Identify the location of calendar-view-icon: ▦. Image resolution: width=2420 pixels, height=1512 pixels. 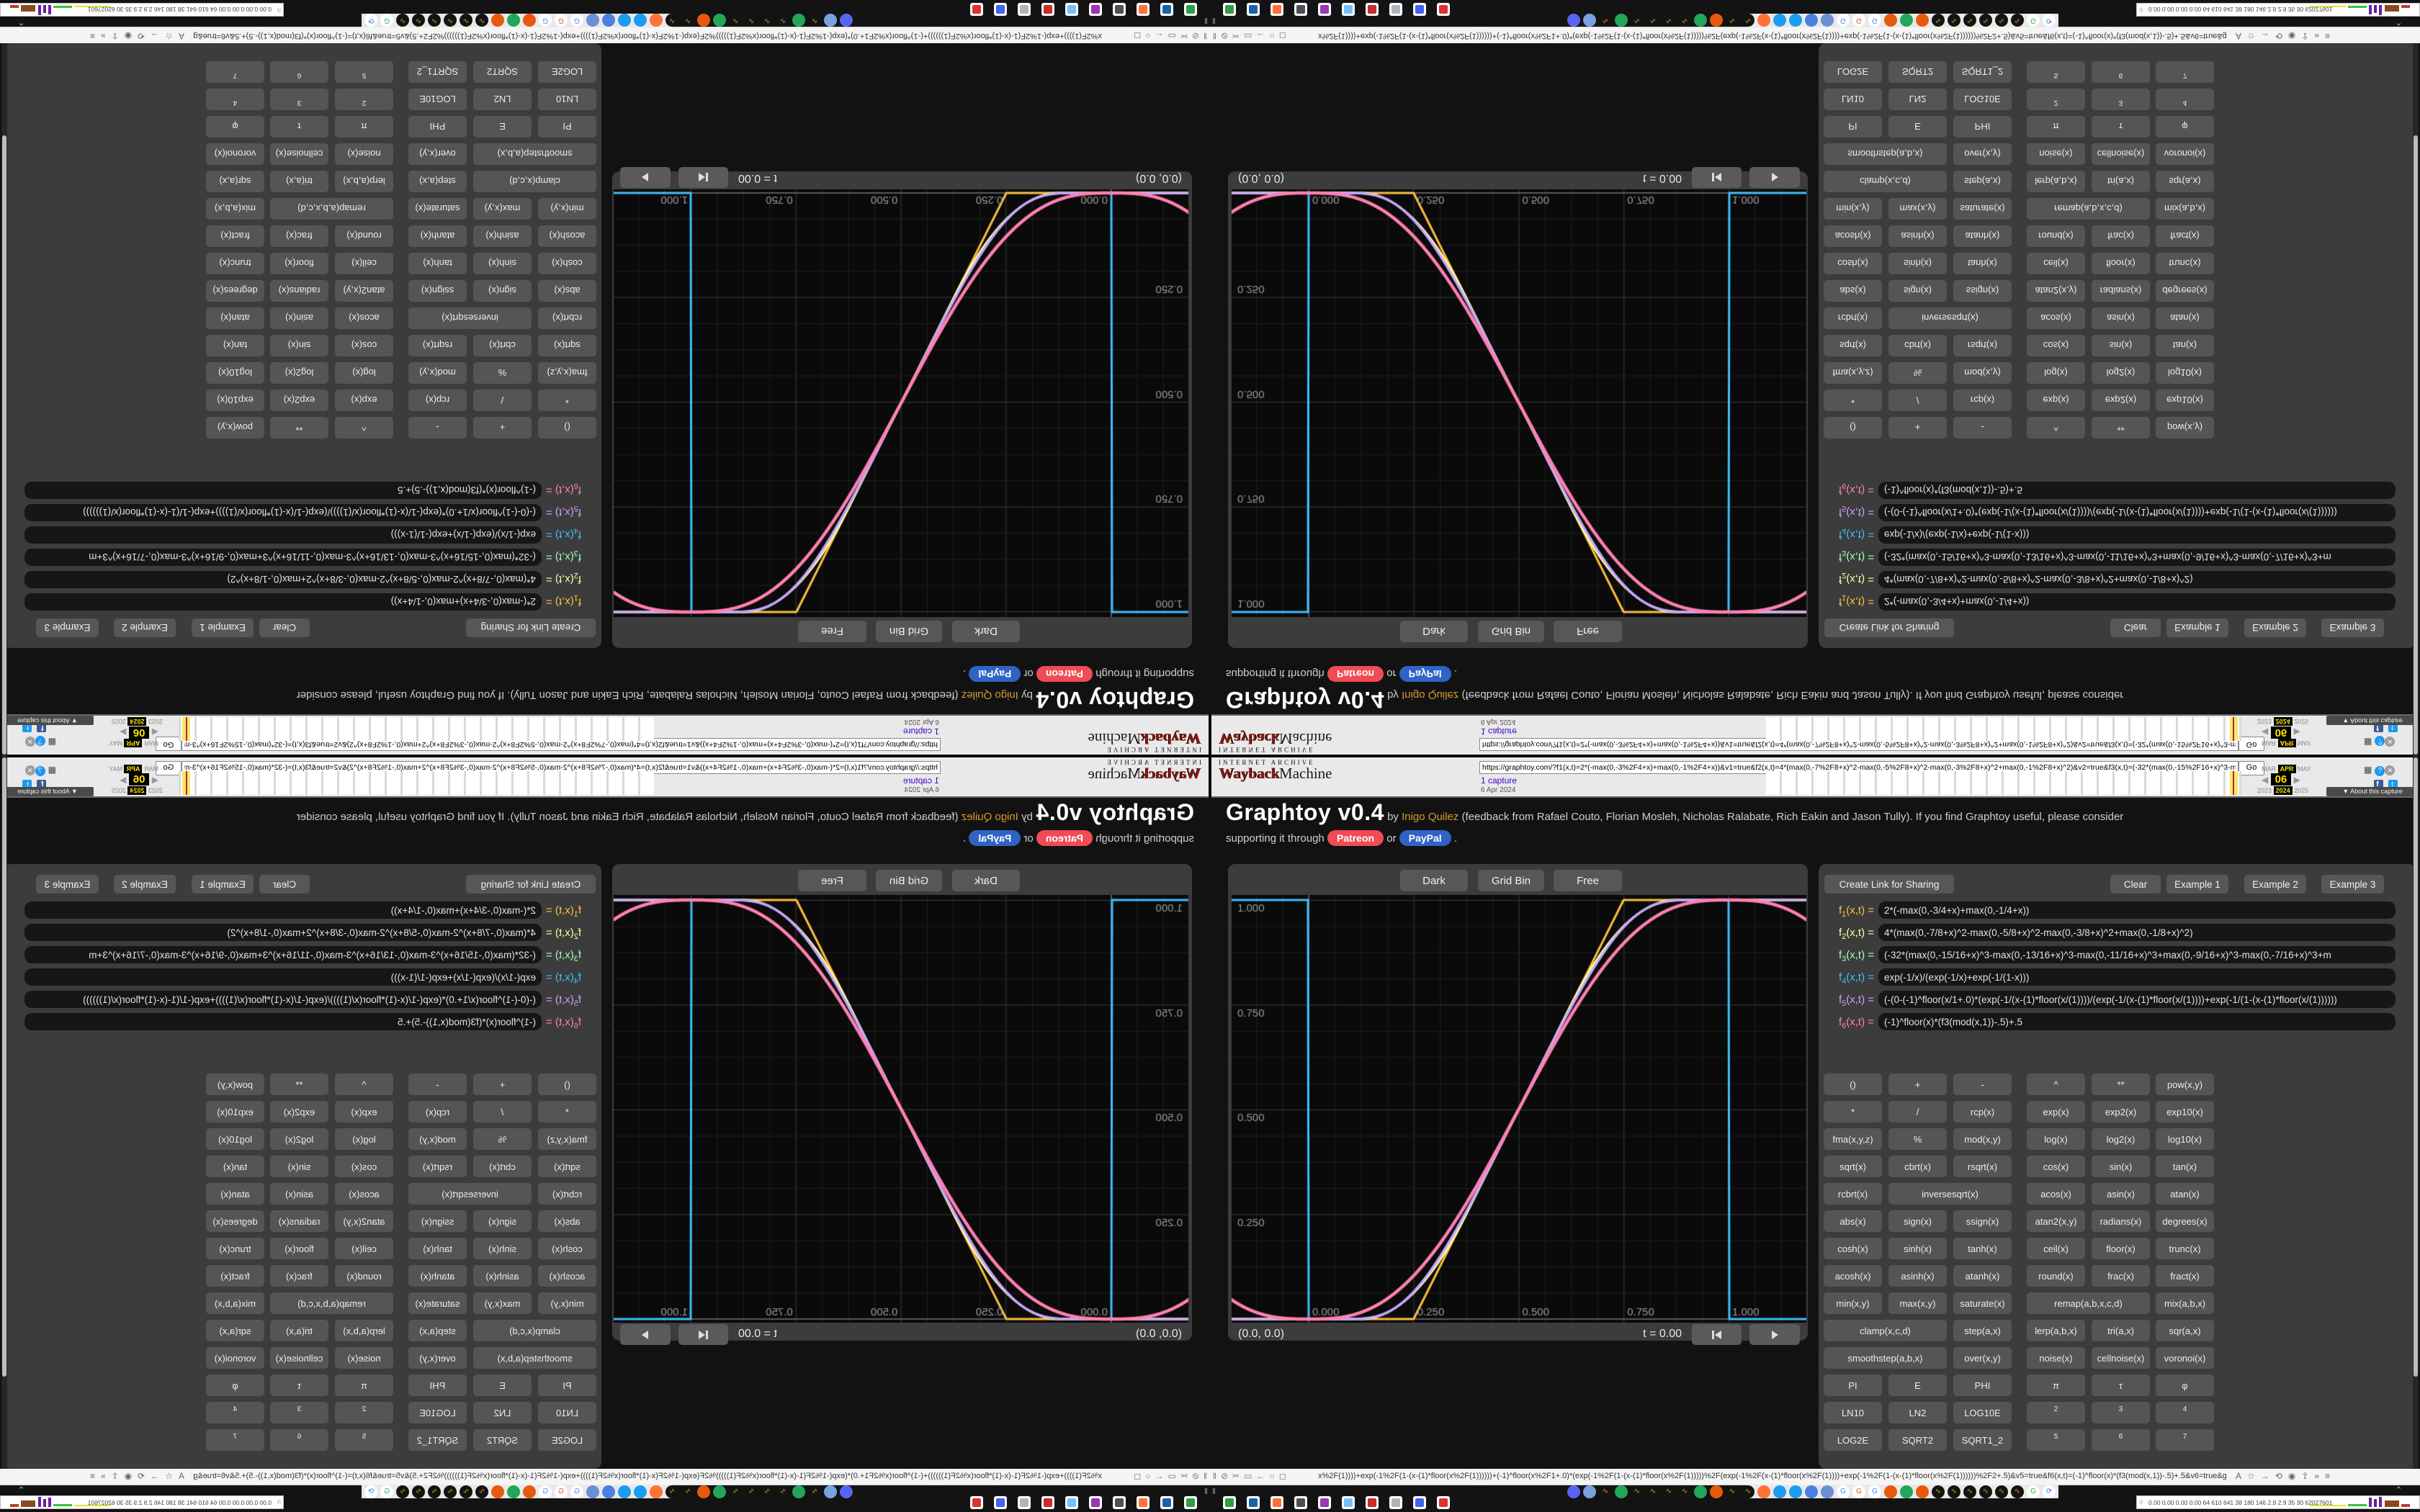
(2369, 770).